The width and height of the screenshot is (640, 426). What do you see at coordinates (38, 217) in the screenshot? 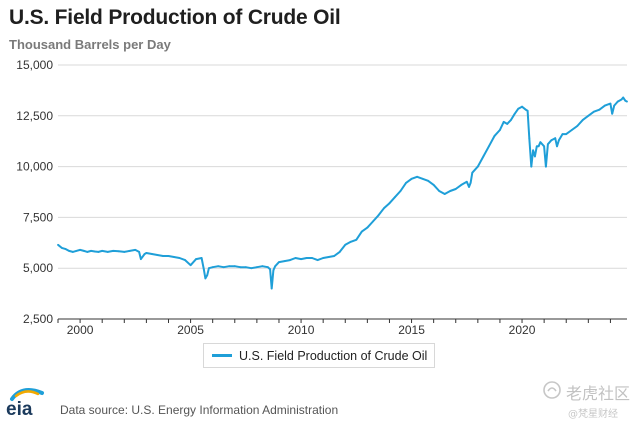
I see `y-tick-label: 7,500` at bounding box center [38, 217].